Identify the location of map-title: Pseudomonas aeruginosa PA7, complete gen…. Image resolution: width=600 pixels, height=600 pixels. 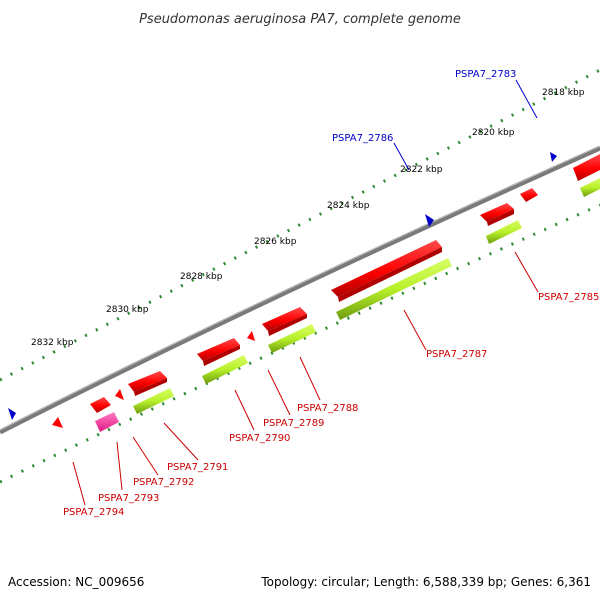
(300, 19).